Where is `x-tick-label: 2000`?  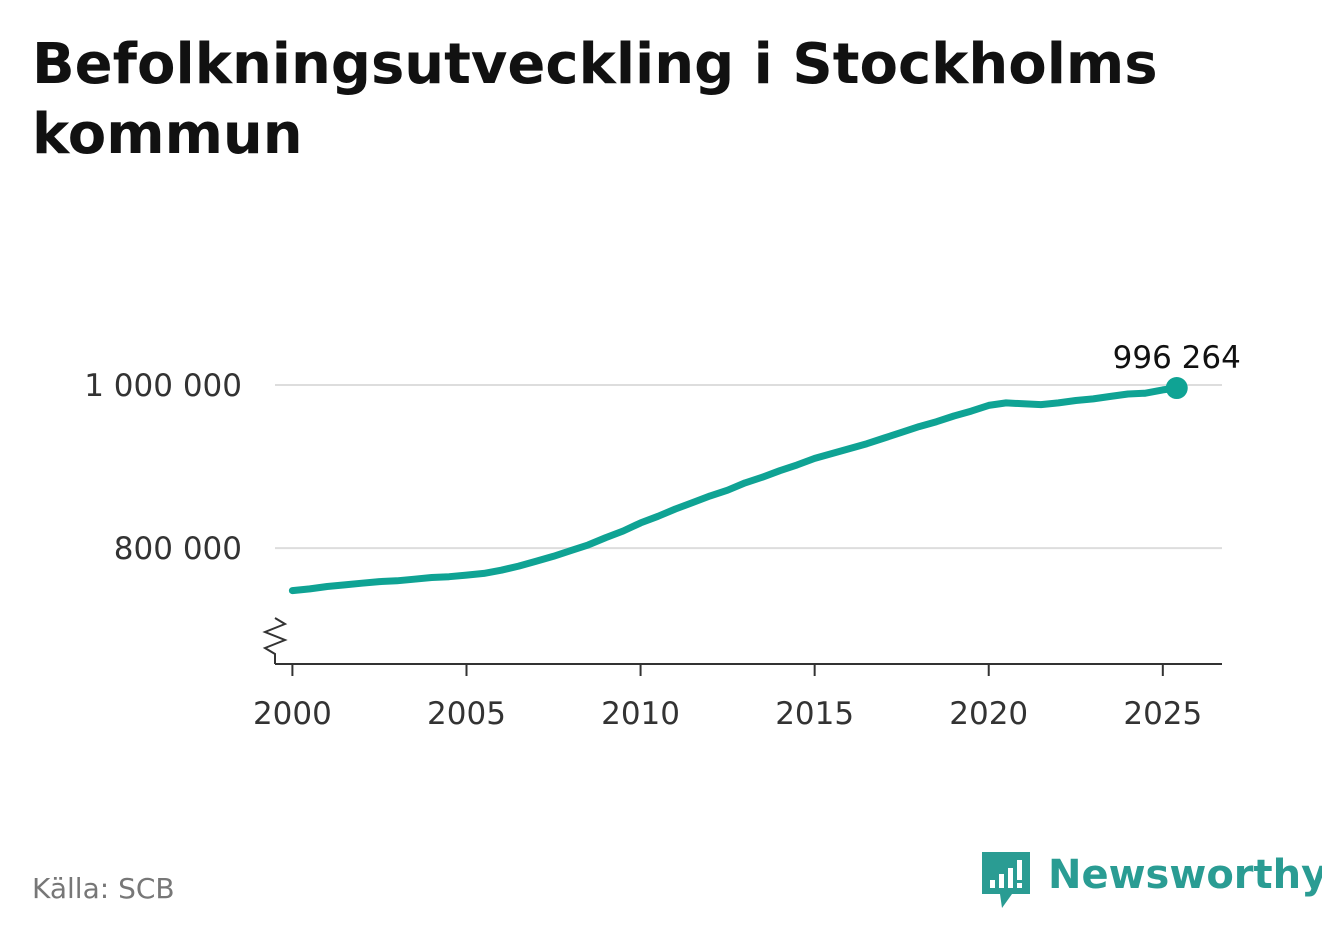
x-tick-label: 2000 is located at coordinates (292, 714).